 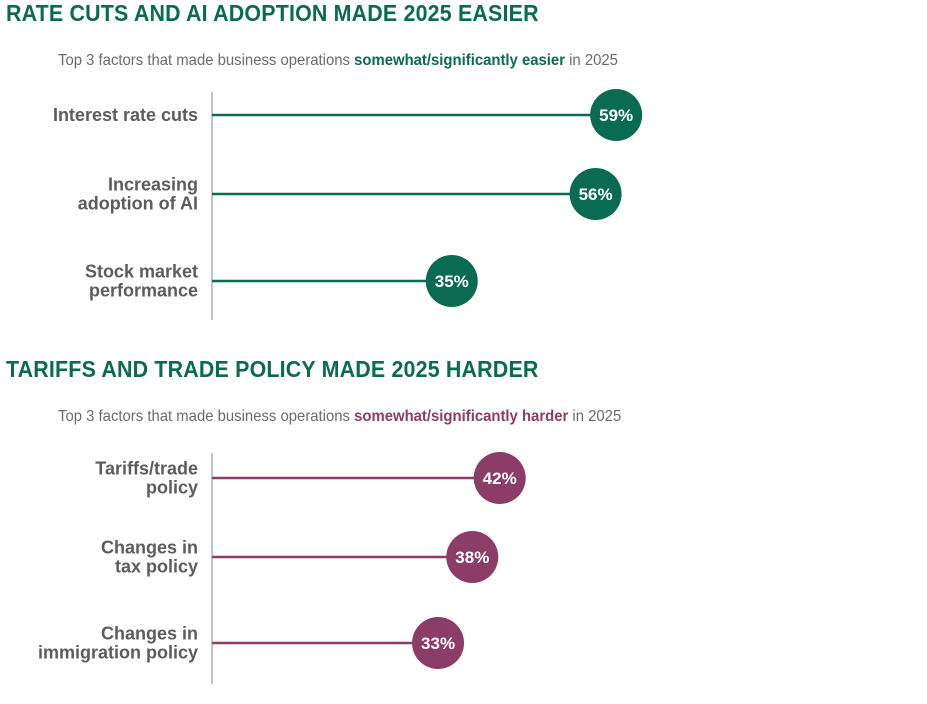 What do you see at coordinates (459, 60) in the screenshot?
I see `subtitle-highlight: somewhat/significantly easier` at bounding box center [459, 60].